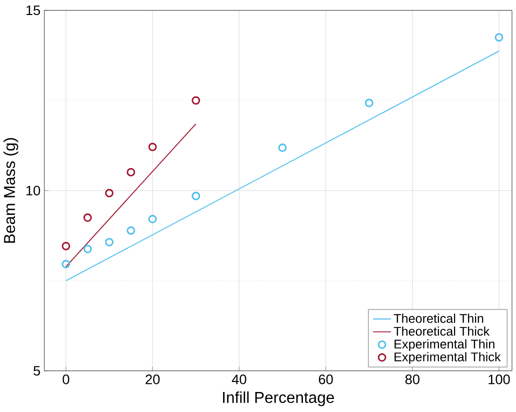 The height and width of the screenshot is (412, 516). Describe the element at coordinates (33, 191) in the screenshot. I see `y-tick-label: 10` at that location.